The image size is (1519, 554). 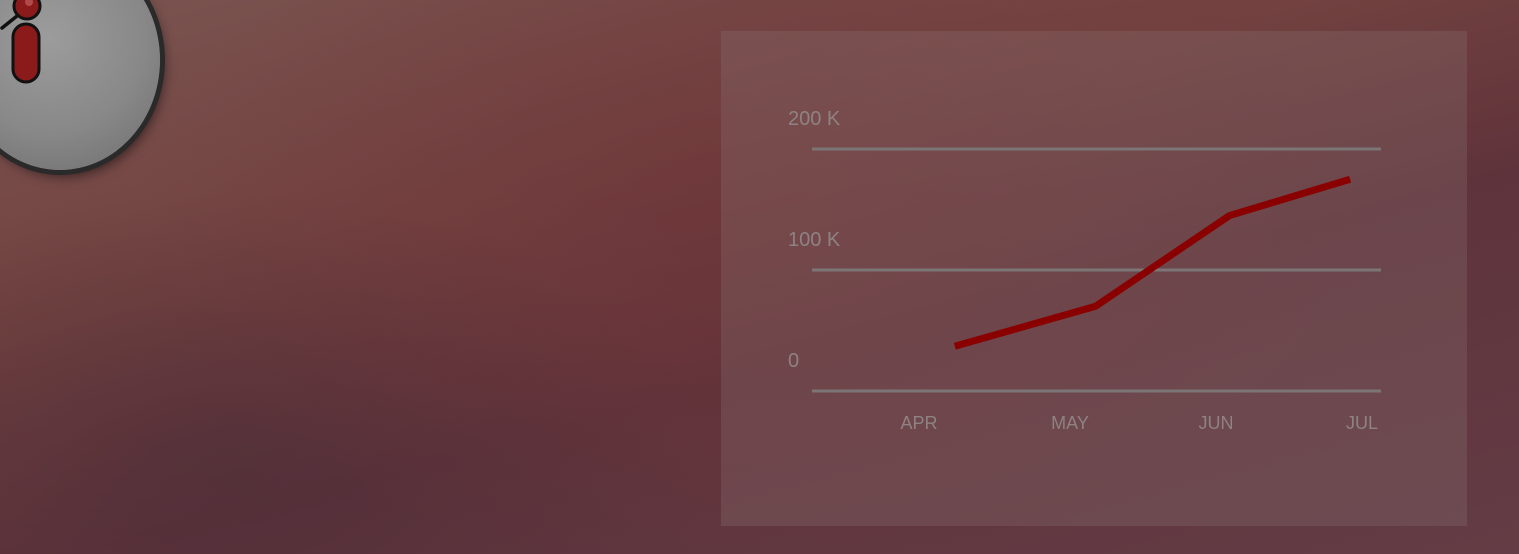 What do you see at coordinates (1152, 262) in the screenshot?
I see `series-line` at bounding box center [1152, 262].